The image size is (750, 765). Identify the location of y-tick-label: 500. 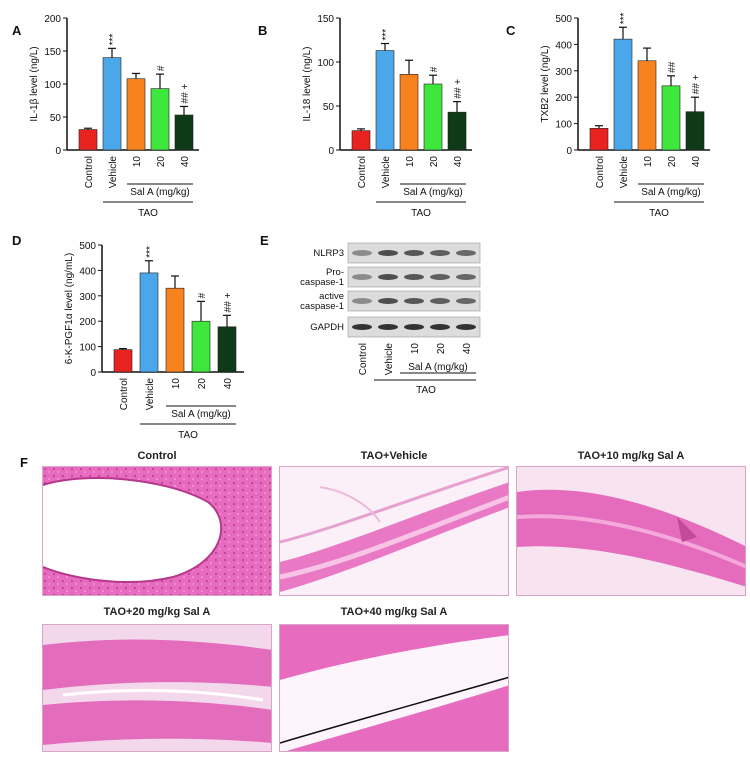
(87, 246).